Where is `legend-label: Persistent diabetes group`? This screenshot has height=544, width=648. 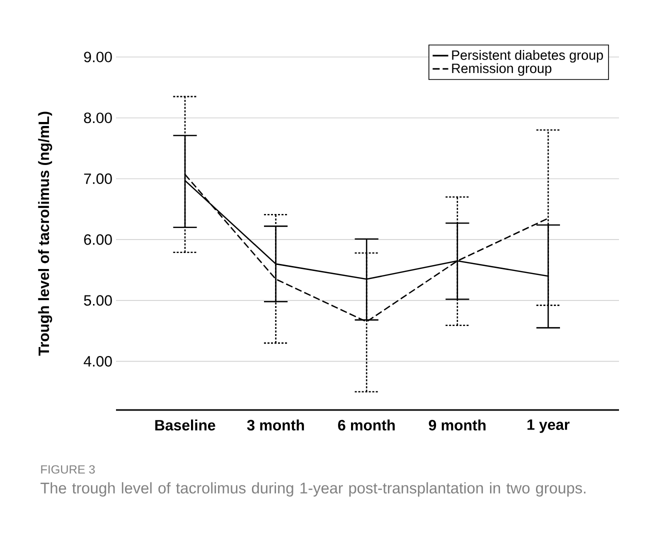 legend-label: Persistent diabetes group is located at coordinates (527, 56).